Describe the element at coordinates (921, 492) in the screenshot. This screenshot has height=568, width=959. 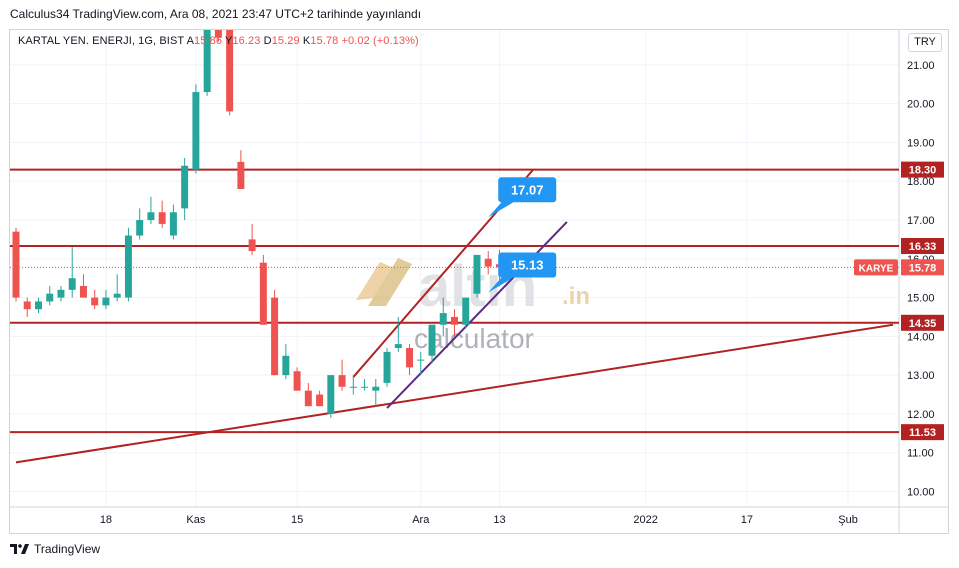
I see `y-tick-label: 10.00` at that location.